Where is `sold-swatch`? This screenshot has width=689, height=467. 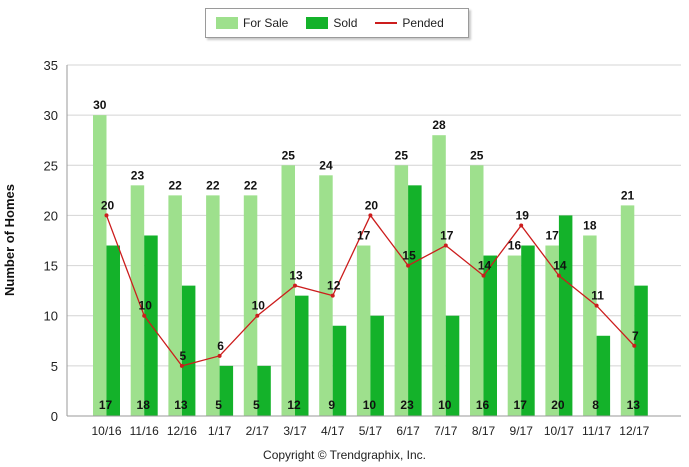
sold-swatch is located at coordinates (317, 23).